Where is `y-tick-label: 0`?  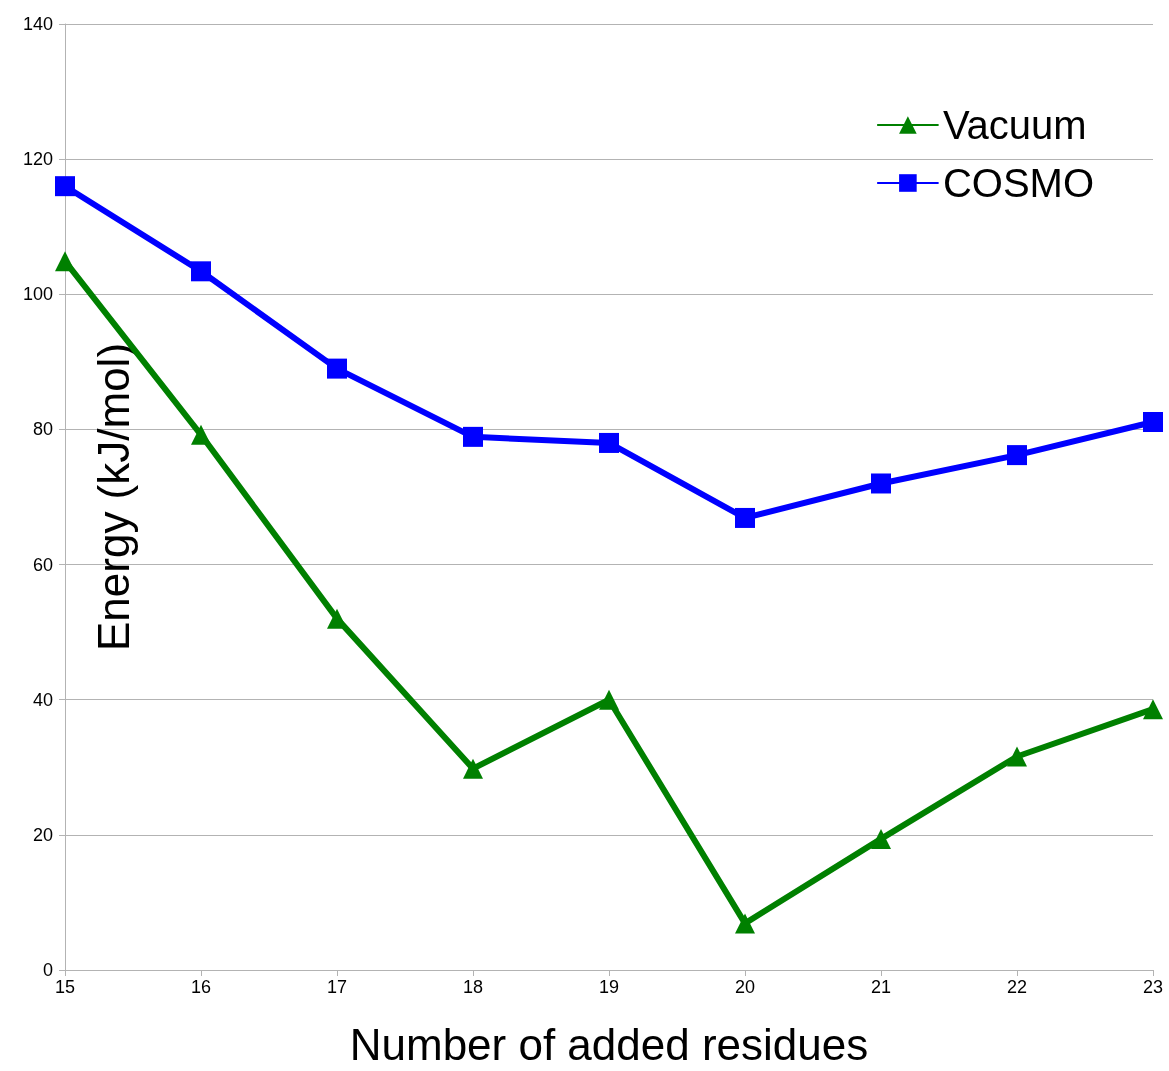
y-tick-label: 0 is located at coordinates (47, 970).